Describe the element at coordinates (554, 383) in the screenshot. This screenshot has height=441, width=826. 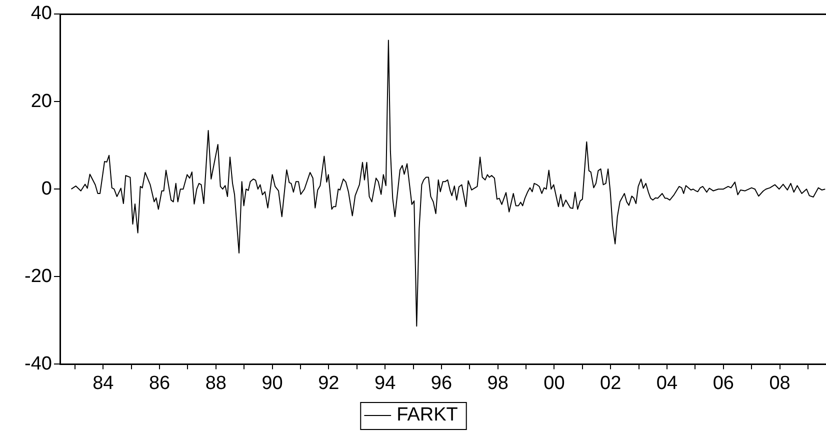
I see `x-tick-label: 00` at that location.